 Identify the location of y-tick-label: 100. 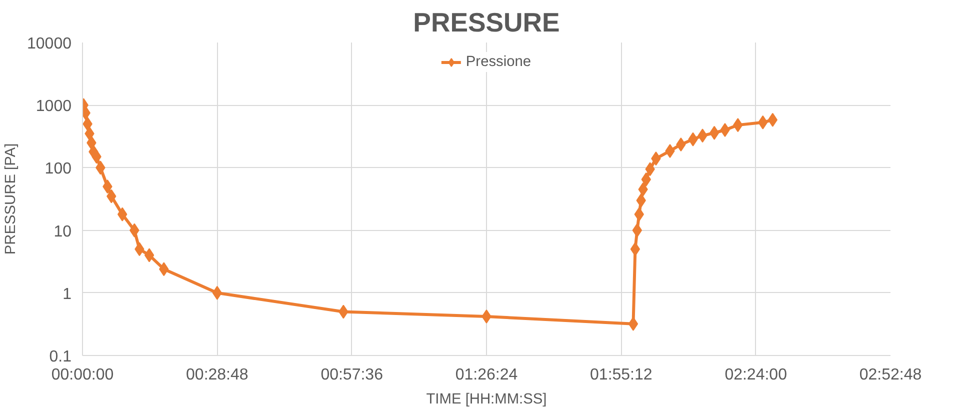
(58, 169).